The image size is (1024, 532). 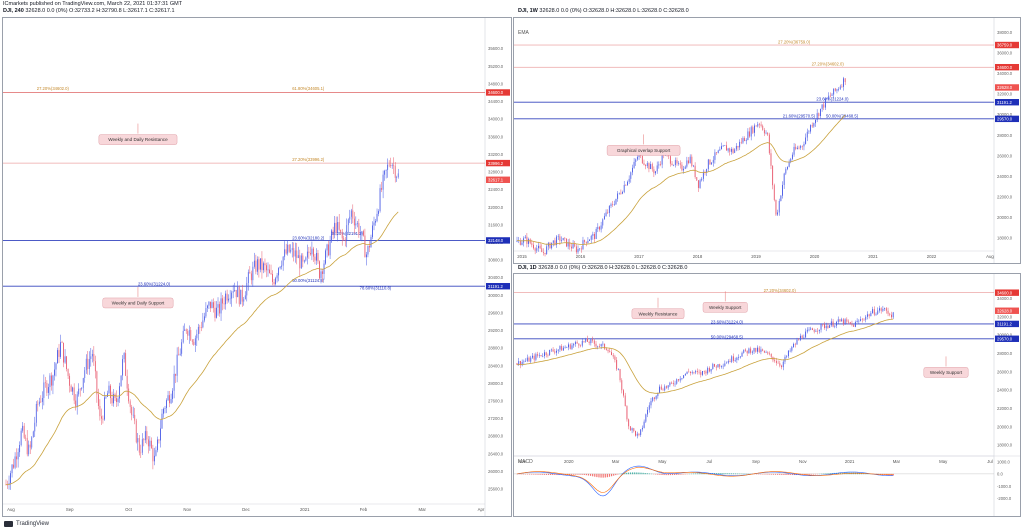 What do you see at coordinates (496, 277) in the screenshot?
I see `y-tick-label: 30400.0` at bounding box center [496, 277].